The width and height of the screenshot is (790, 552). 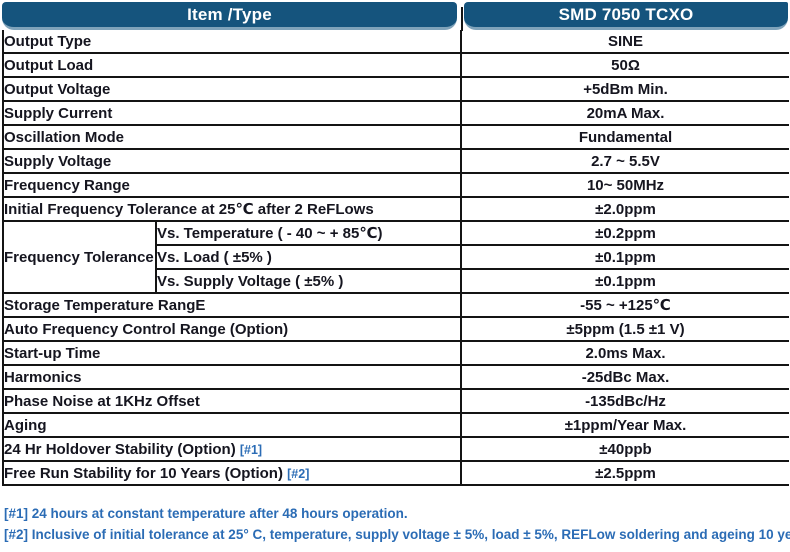 What do you see at coordinates (232, 425) in the screenshot?
I see `row-label: Aging` at bounding box center [232, 425].